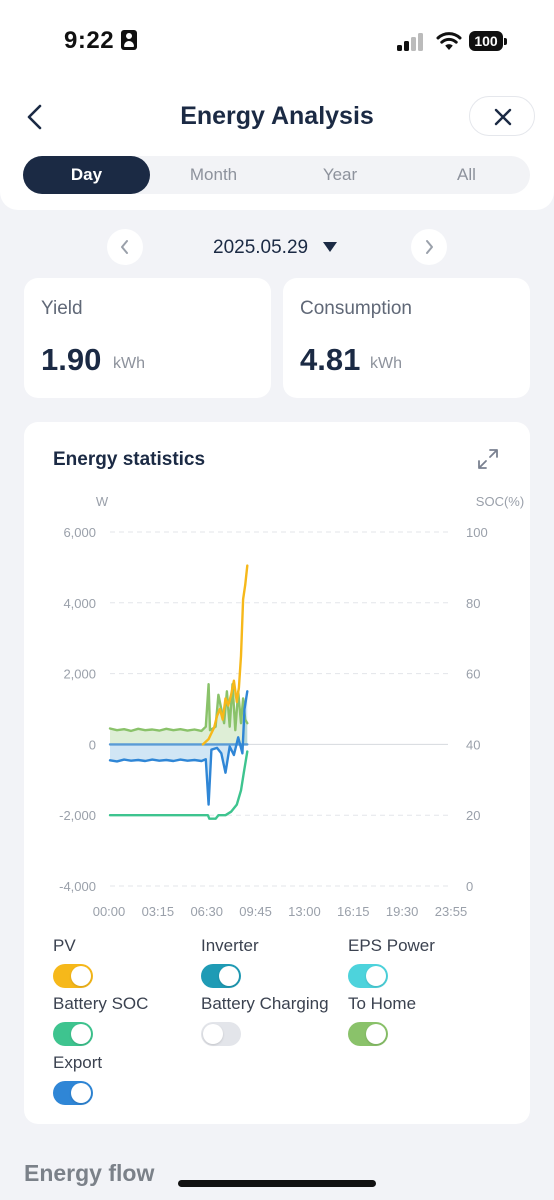  Describe the element at coordinates (92, 744) in the screenshot. I see `y-tick-label-left: 0` at that location.